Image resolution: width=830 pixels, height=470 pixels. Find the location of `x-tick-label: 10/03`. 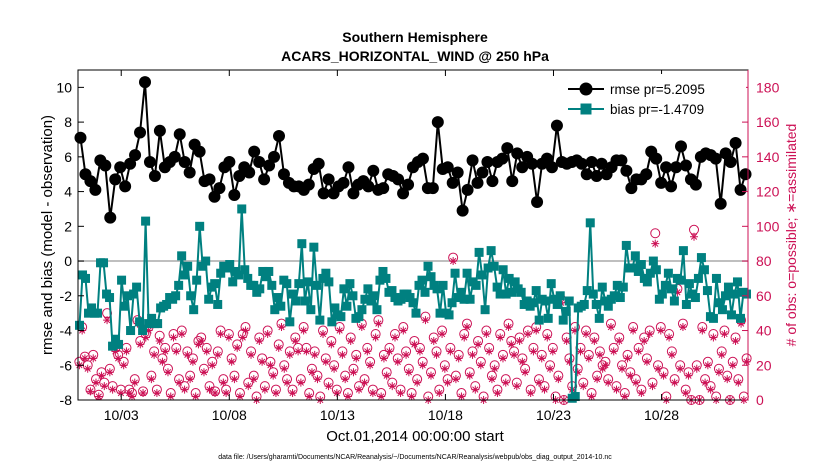

x-tick-label: 10/03 is located at coordinates (121, 415).